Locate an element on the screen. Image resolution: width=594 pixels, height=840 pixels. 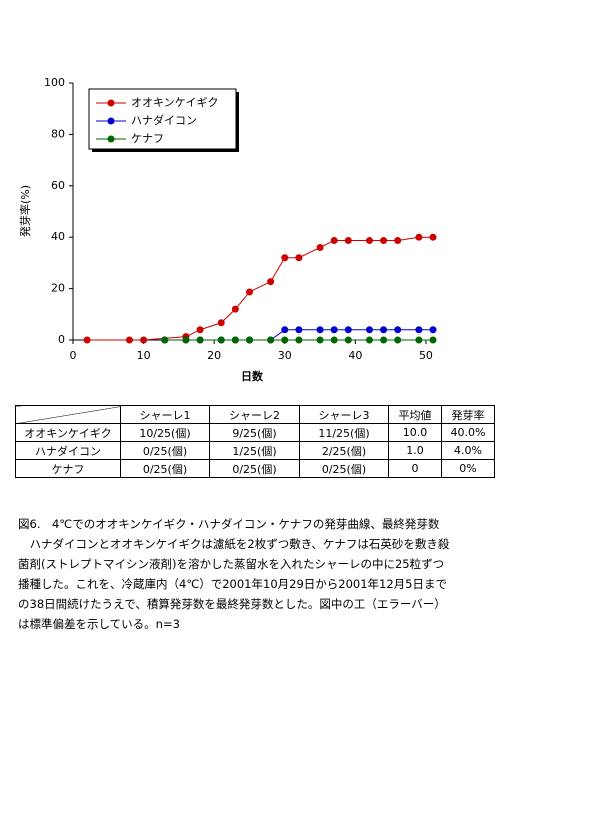
y-tick-label: 20 is located at coordinates (58, 288).